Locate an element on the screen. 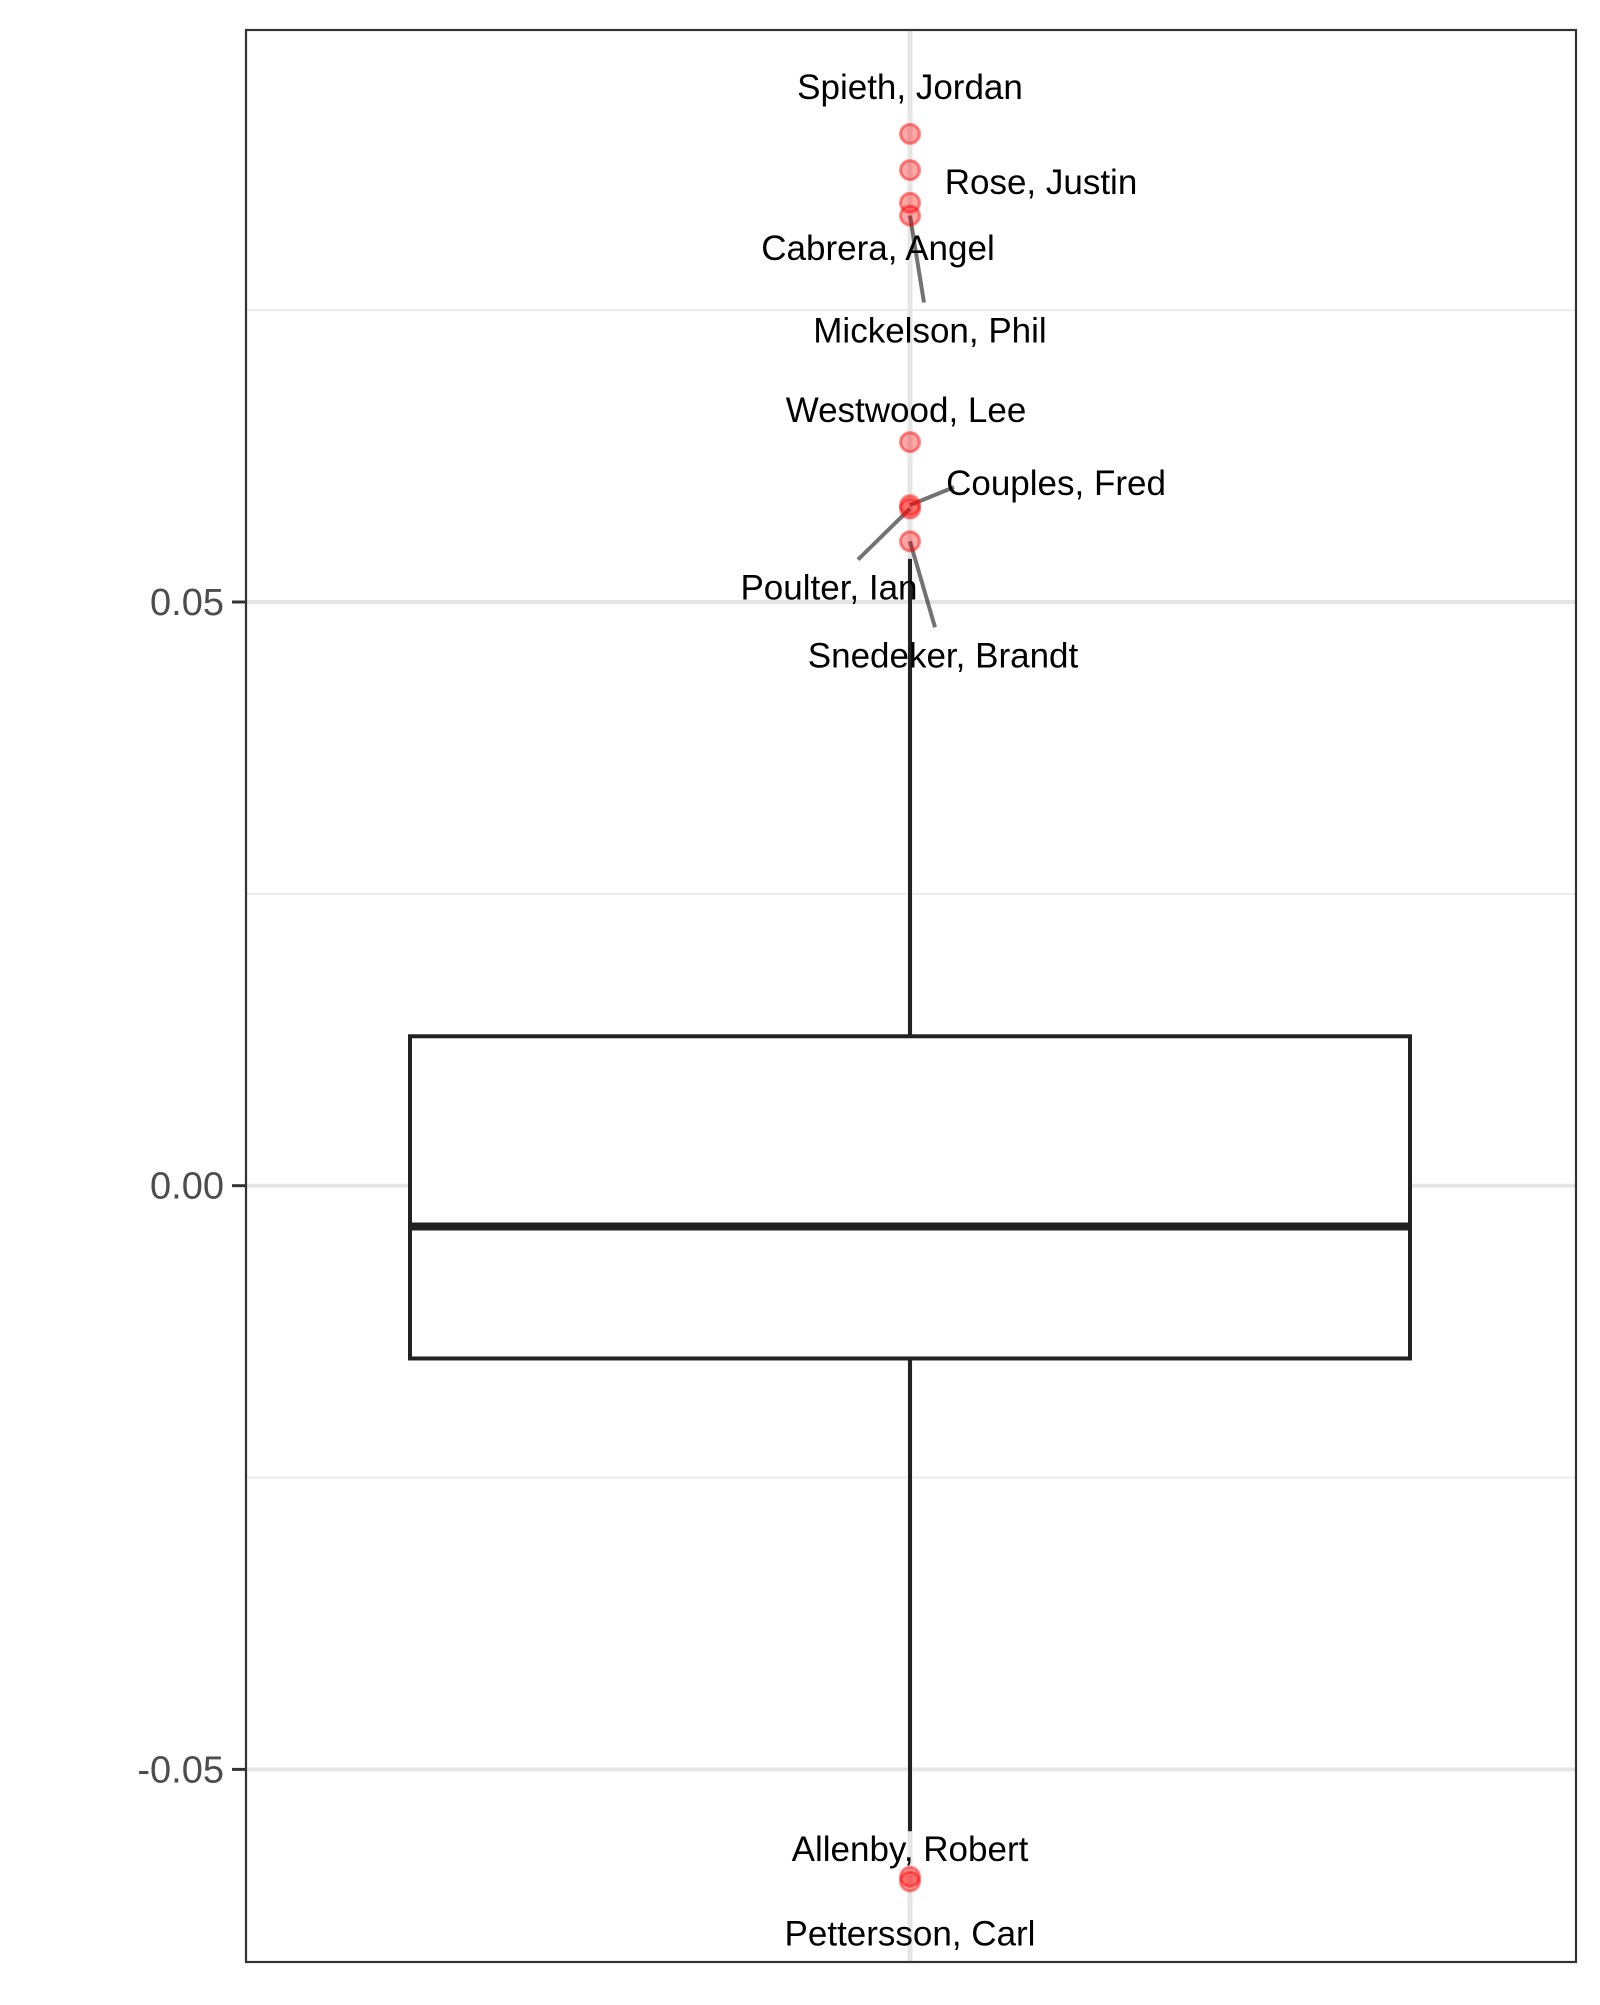 This screenshot has width=1600, height=2005. leader-line-mickelson-phil is located at coordinates (917, 259).